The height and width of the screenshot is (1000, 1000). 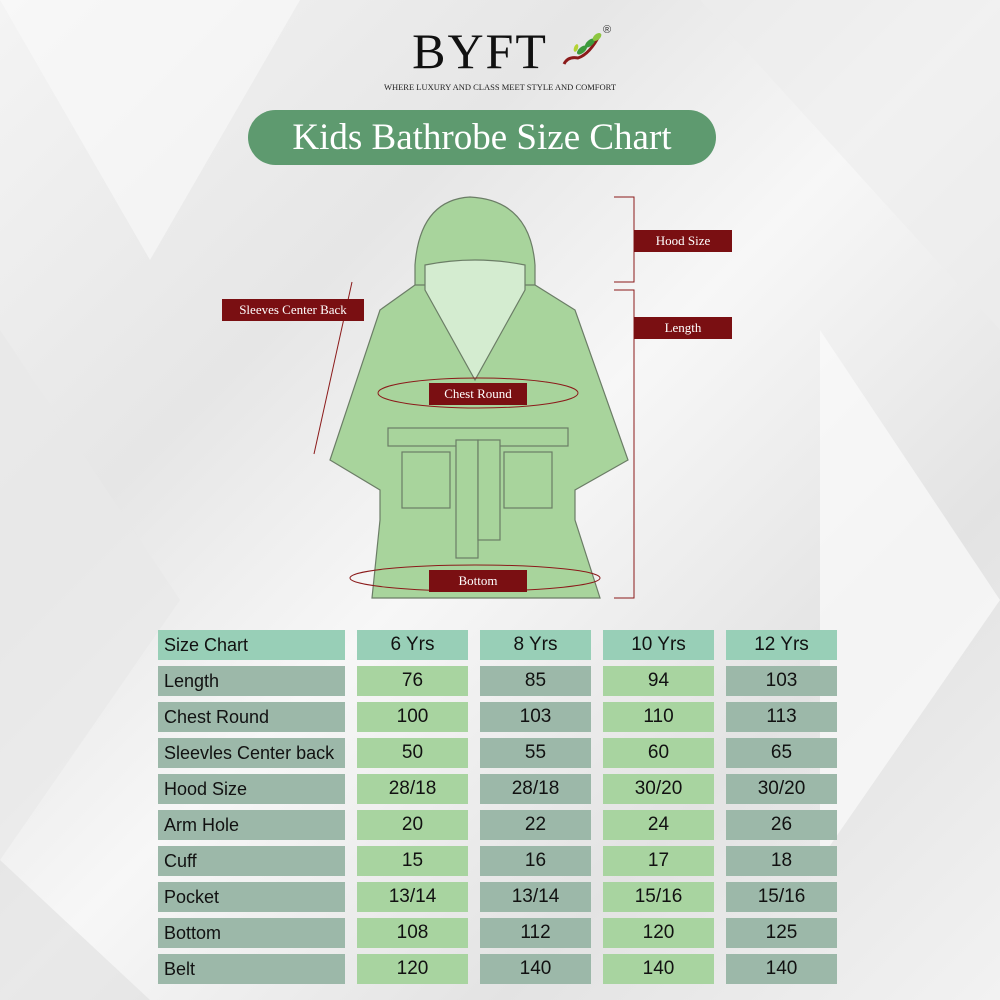 What do you see at coordinates (683, 241) in the screenshot?
I see `label-hood-size: Hood Size` at bounding box center [683, 241].